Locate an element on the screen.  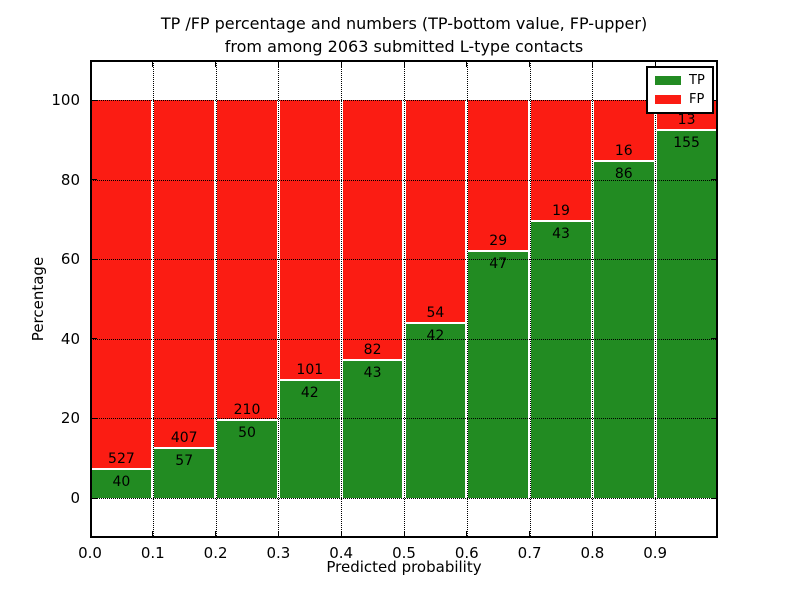
tp-swatch-icon is located at coordinates (668, 80).